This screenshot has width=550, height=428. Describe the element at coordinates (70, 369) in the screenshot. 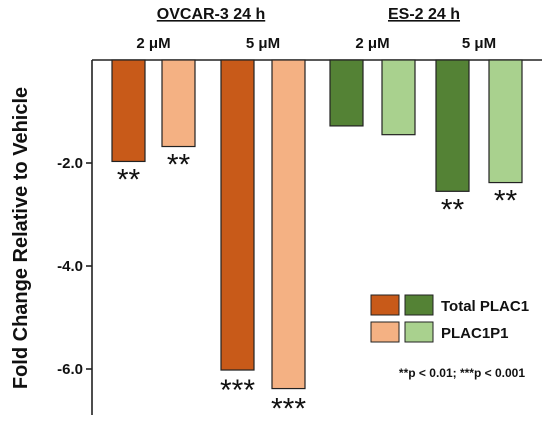

I see `y-tick-label: -6.0` at that location.